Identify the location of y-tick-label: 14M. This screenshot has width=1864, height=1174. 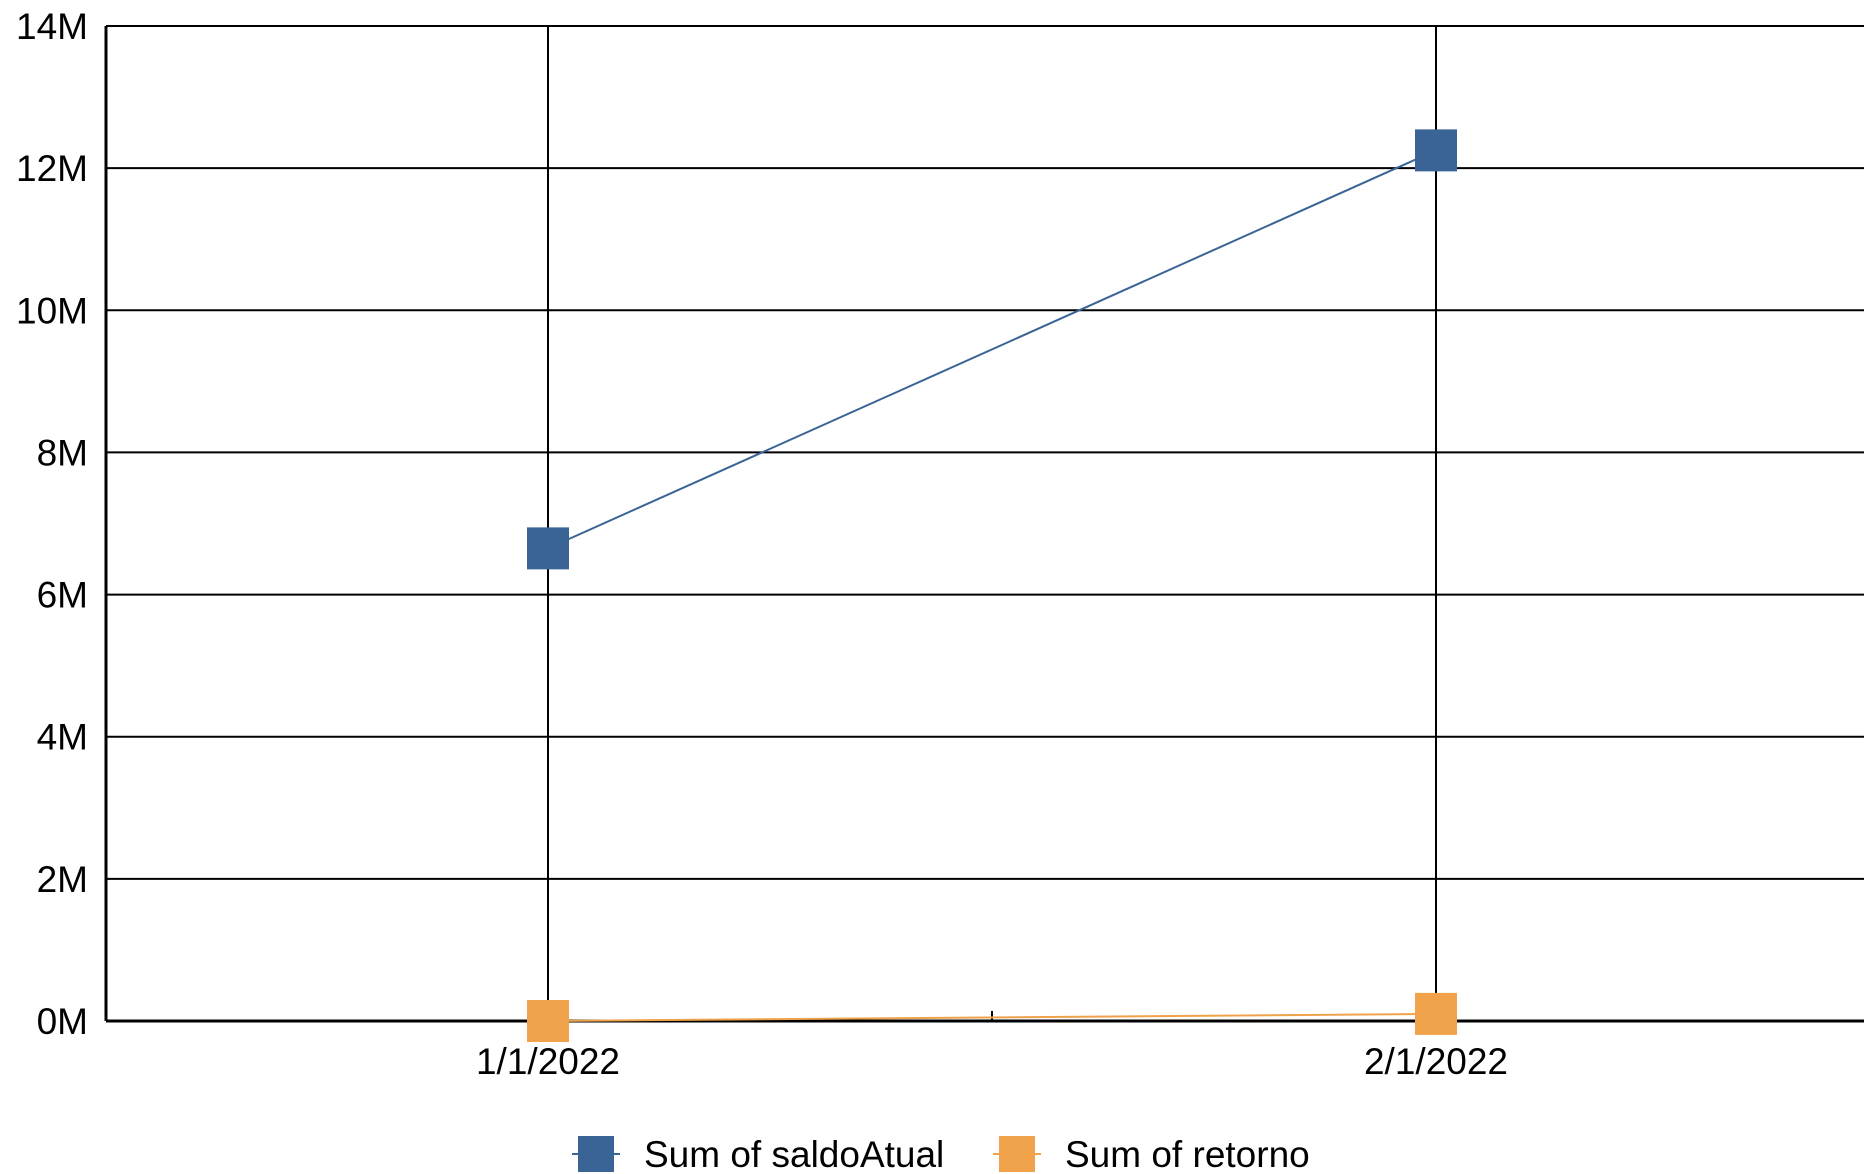
(52, 26).